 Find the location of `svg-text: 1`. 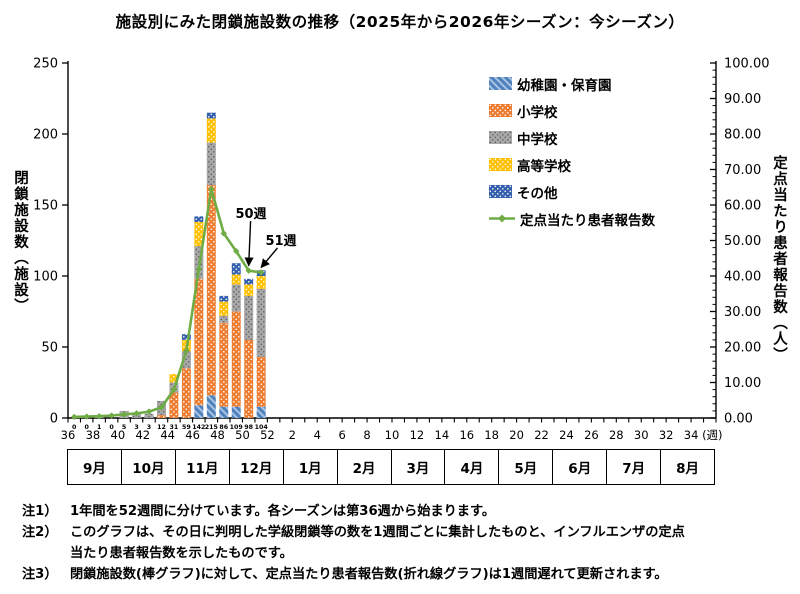

svg-text: 1 is located at coordinates (99, 427).